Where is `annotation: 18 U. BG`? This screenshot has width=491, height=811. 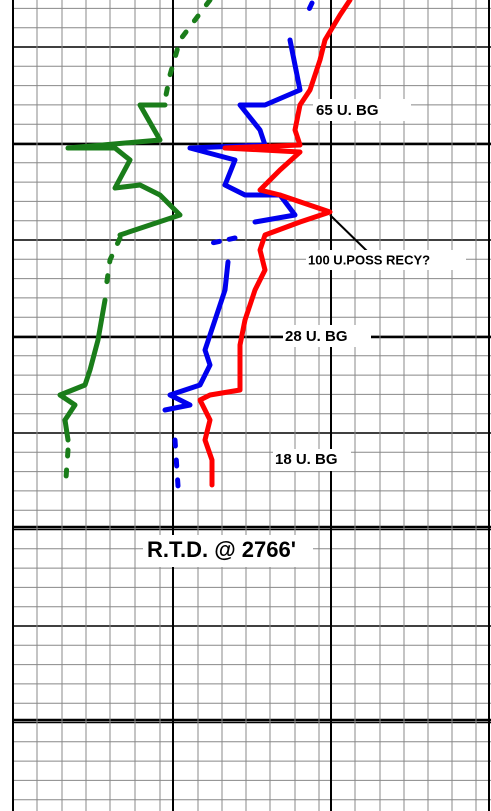
annotation: 18 U. BG is located at coordinates (306, 459).